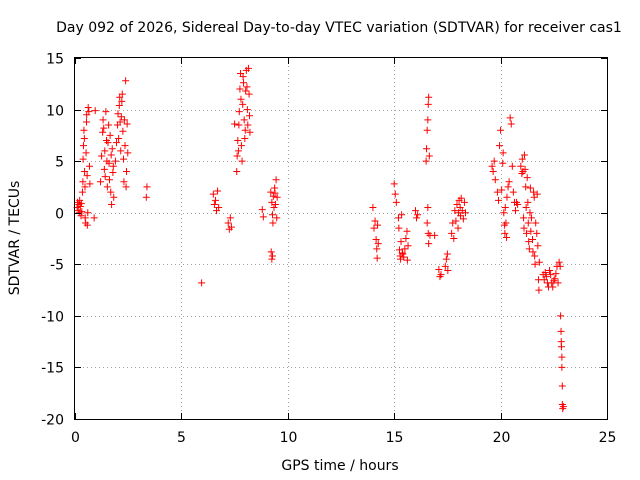 The height and width of the screenshot is (480, 640). What do you see at coordinates (502, 438) in the screenshot?
I see `x-tick-label: 20` at bounding box center [502, 438].